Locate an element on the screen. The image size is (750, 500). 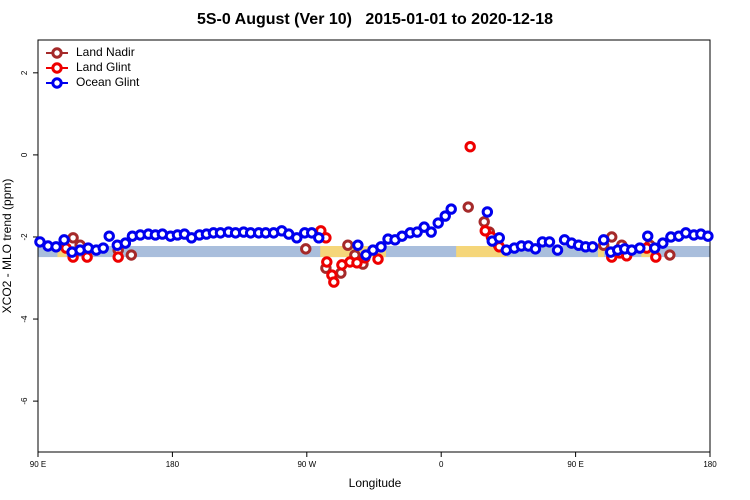
legend-label: Land Glint is located at coordinates (103, 67).